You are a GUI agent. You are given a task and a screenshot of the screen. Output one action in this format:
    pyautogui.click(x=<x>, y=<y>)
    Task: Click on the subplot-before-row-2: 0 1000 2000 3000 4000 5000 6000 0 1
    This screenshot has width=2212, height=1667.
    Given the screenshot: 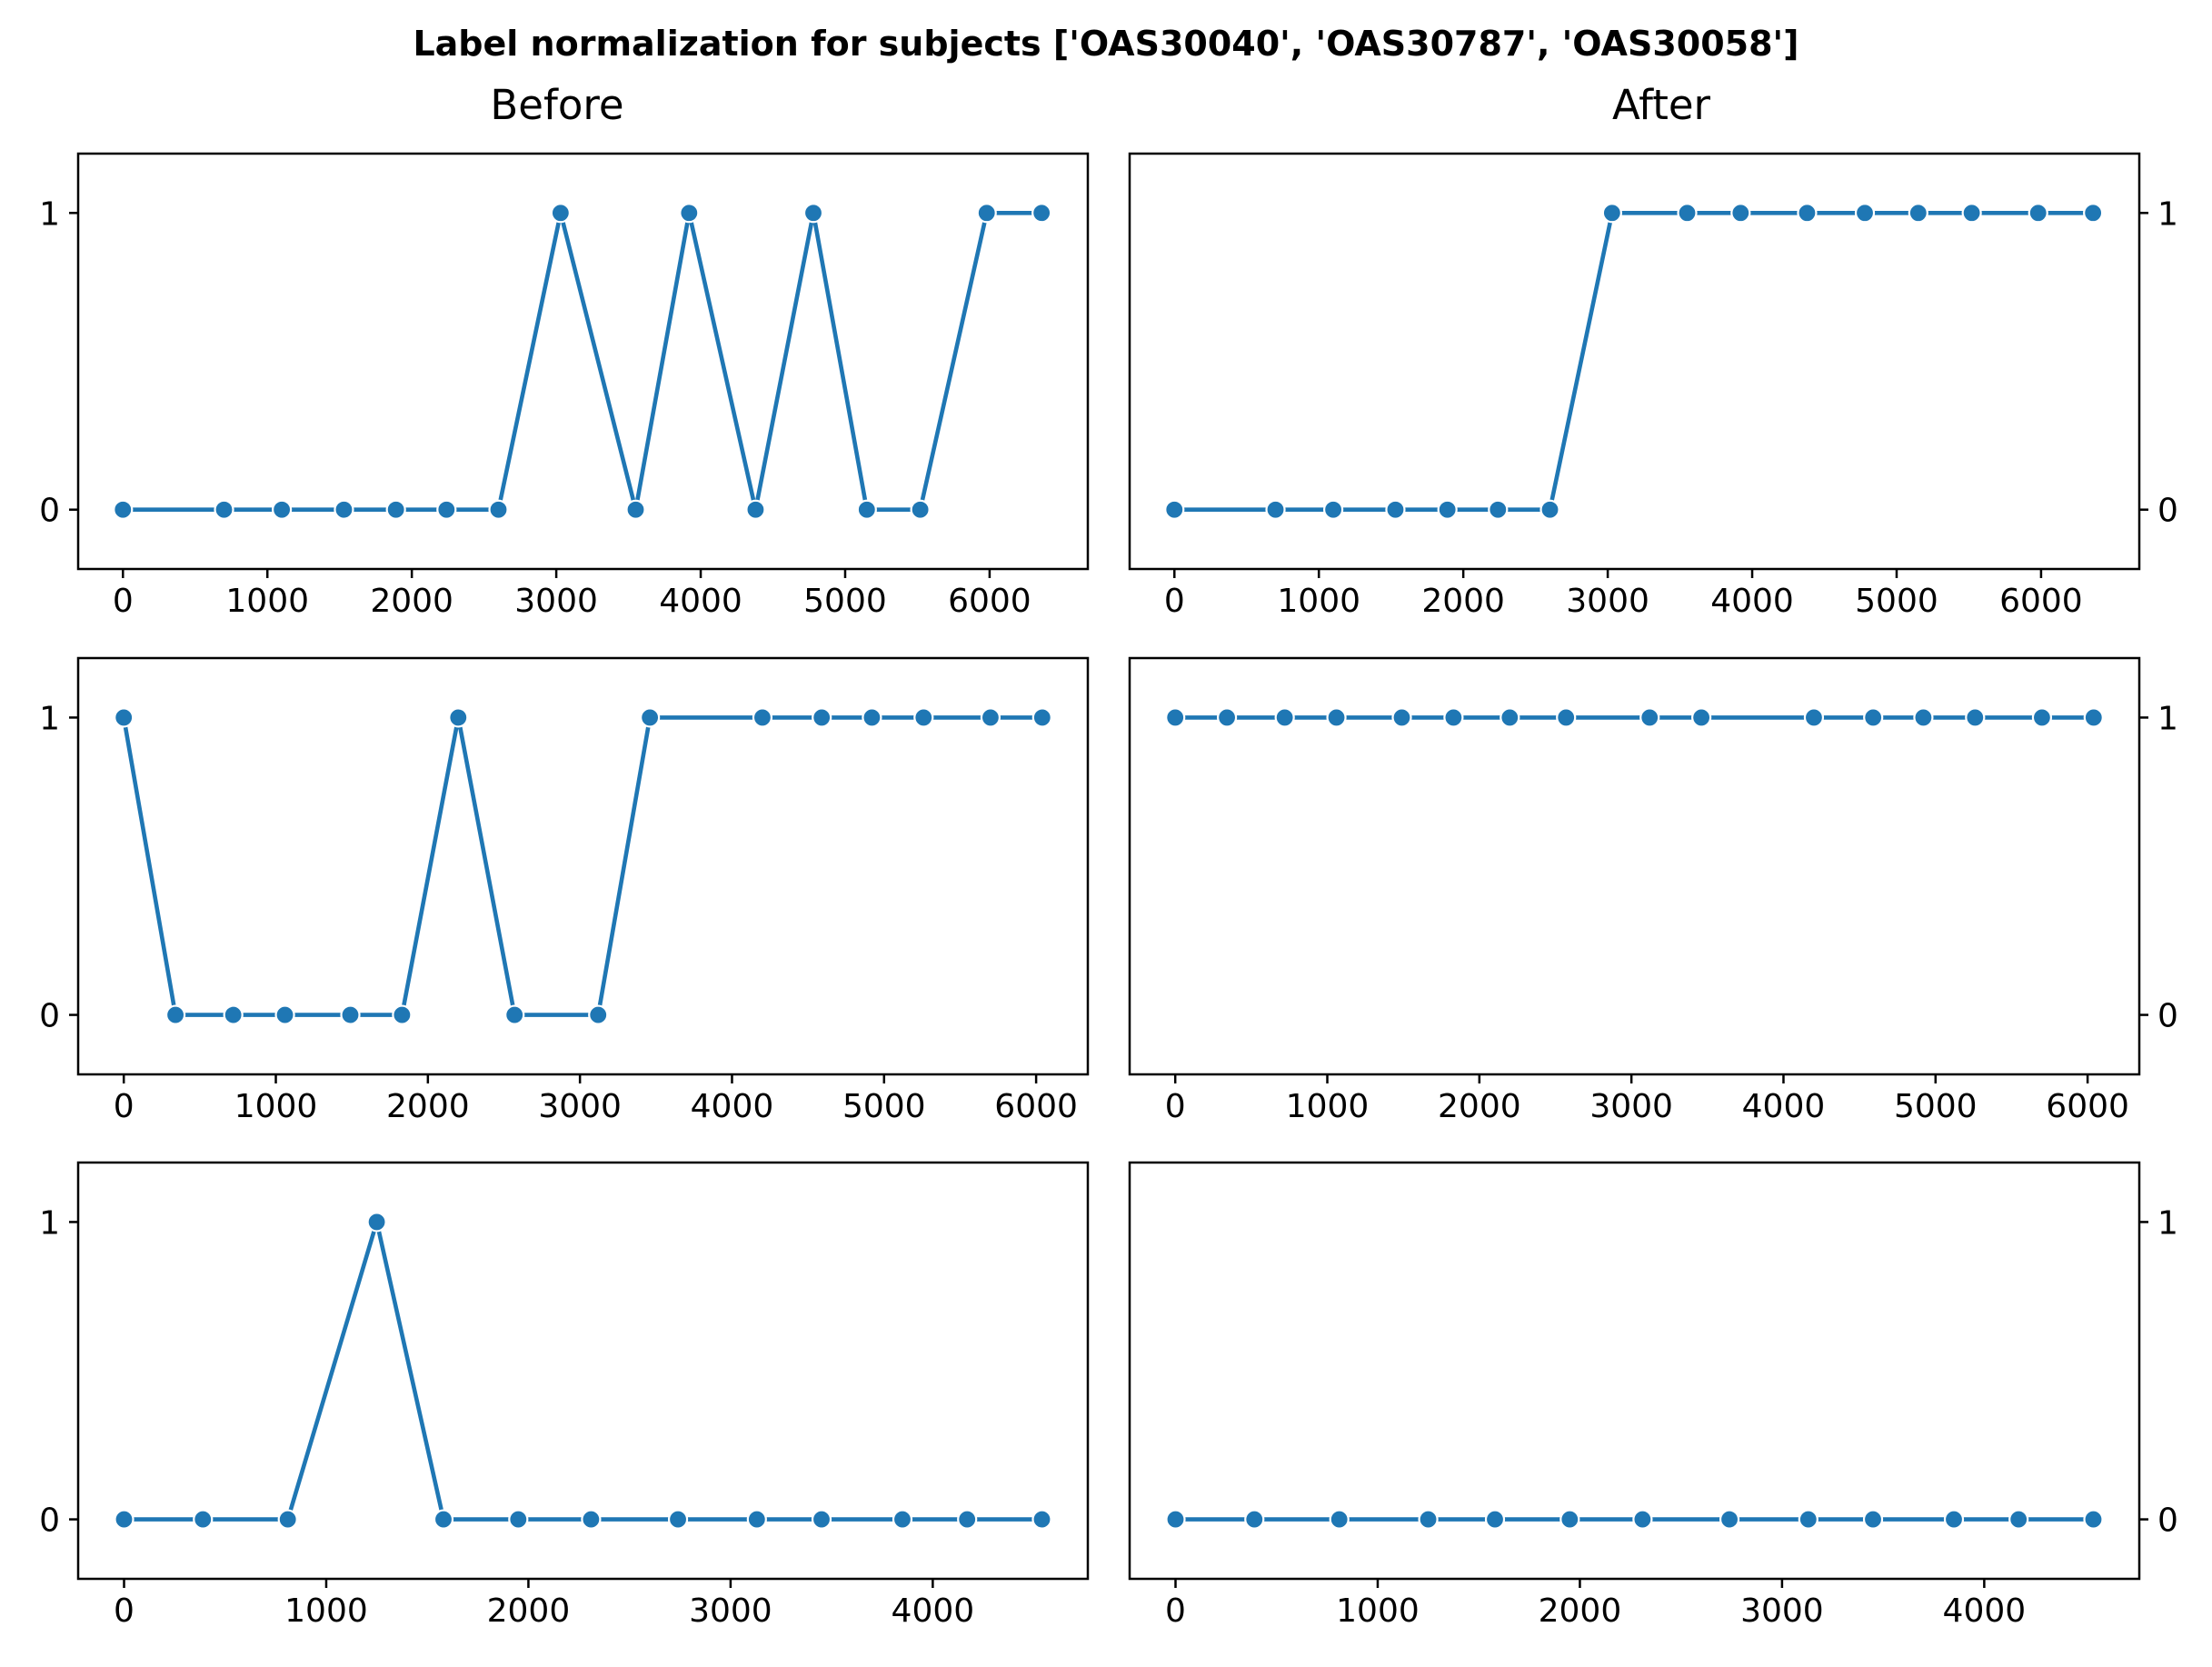 What is the action you would take?
    pyautogui.click(x=564, y=890)
    